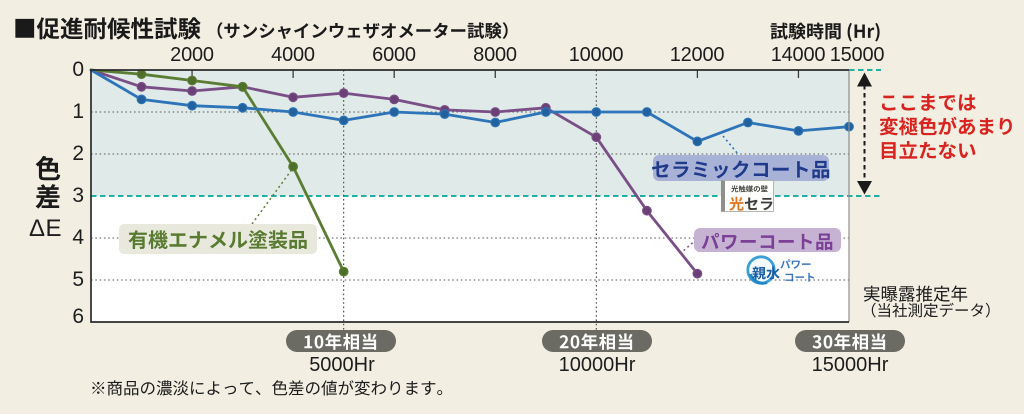 Image resolution: width=1024 pixels, height=414 pixels. I want to click on series-line-ceramic-coat, so click(470, 105).